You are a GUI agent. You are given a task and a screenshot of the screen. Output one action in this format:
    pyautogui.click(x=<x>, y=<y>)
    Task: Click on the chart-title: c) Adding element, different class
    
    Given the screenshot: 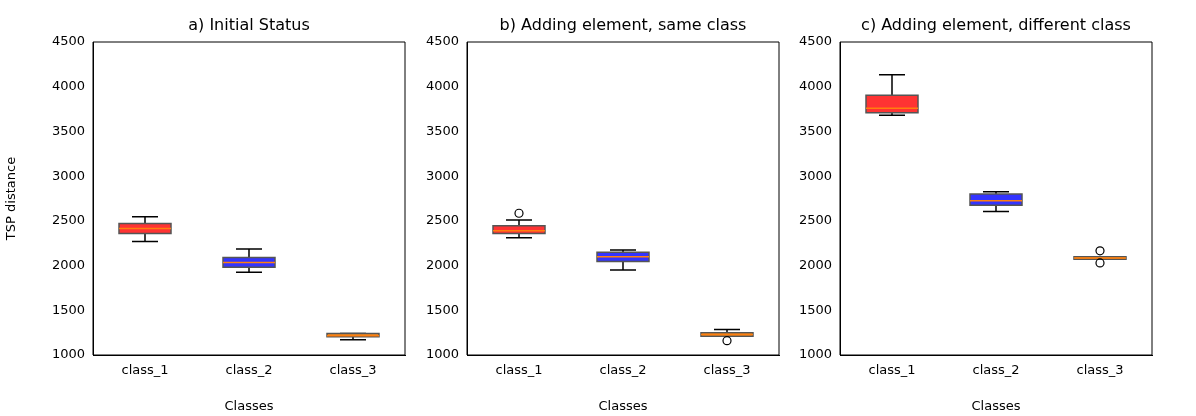 What is the action you would take?
    pyautogui.click(x=996, y=25)
    